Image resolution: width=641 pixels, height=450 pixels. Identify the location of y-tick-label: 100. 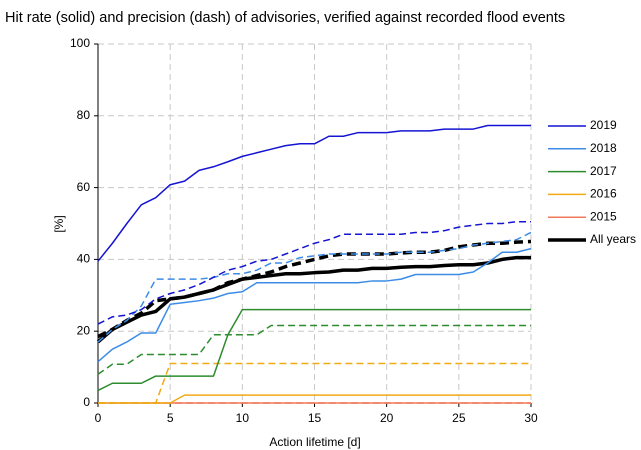
(80, 43).